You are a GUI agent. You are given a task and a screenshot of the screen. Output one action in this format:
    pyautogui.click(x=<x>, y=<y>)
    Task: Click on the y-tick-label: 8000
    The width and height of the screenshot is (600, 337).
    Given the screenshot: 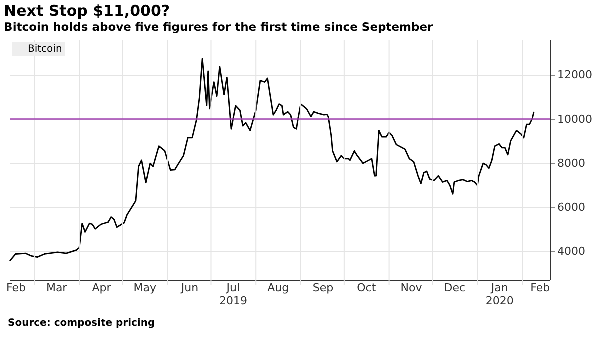 What is the action you would take?
    pyautogui.click(x=572, y=163)
    